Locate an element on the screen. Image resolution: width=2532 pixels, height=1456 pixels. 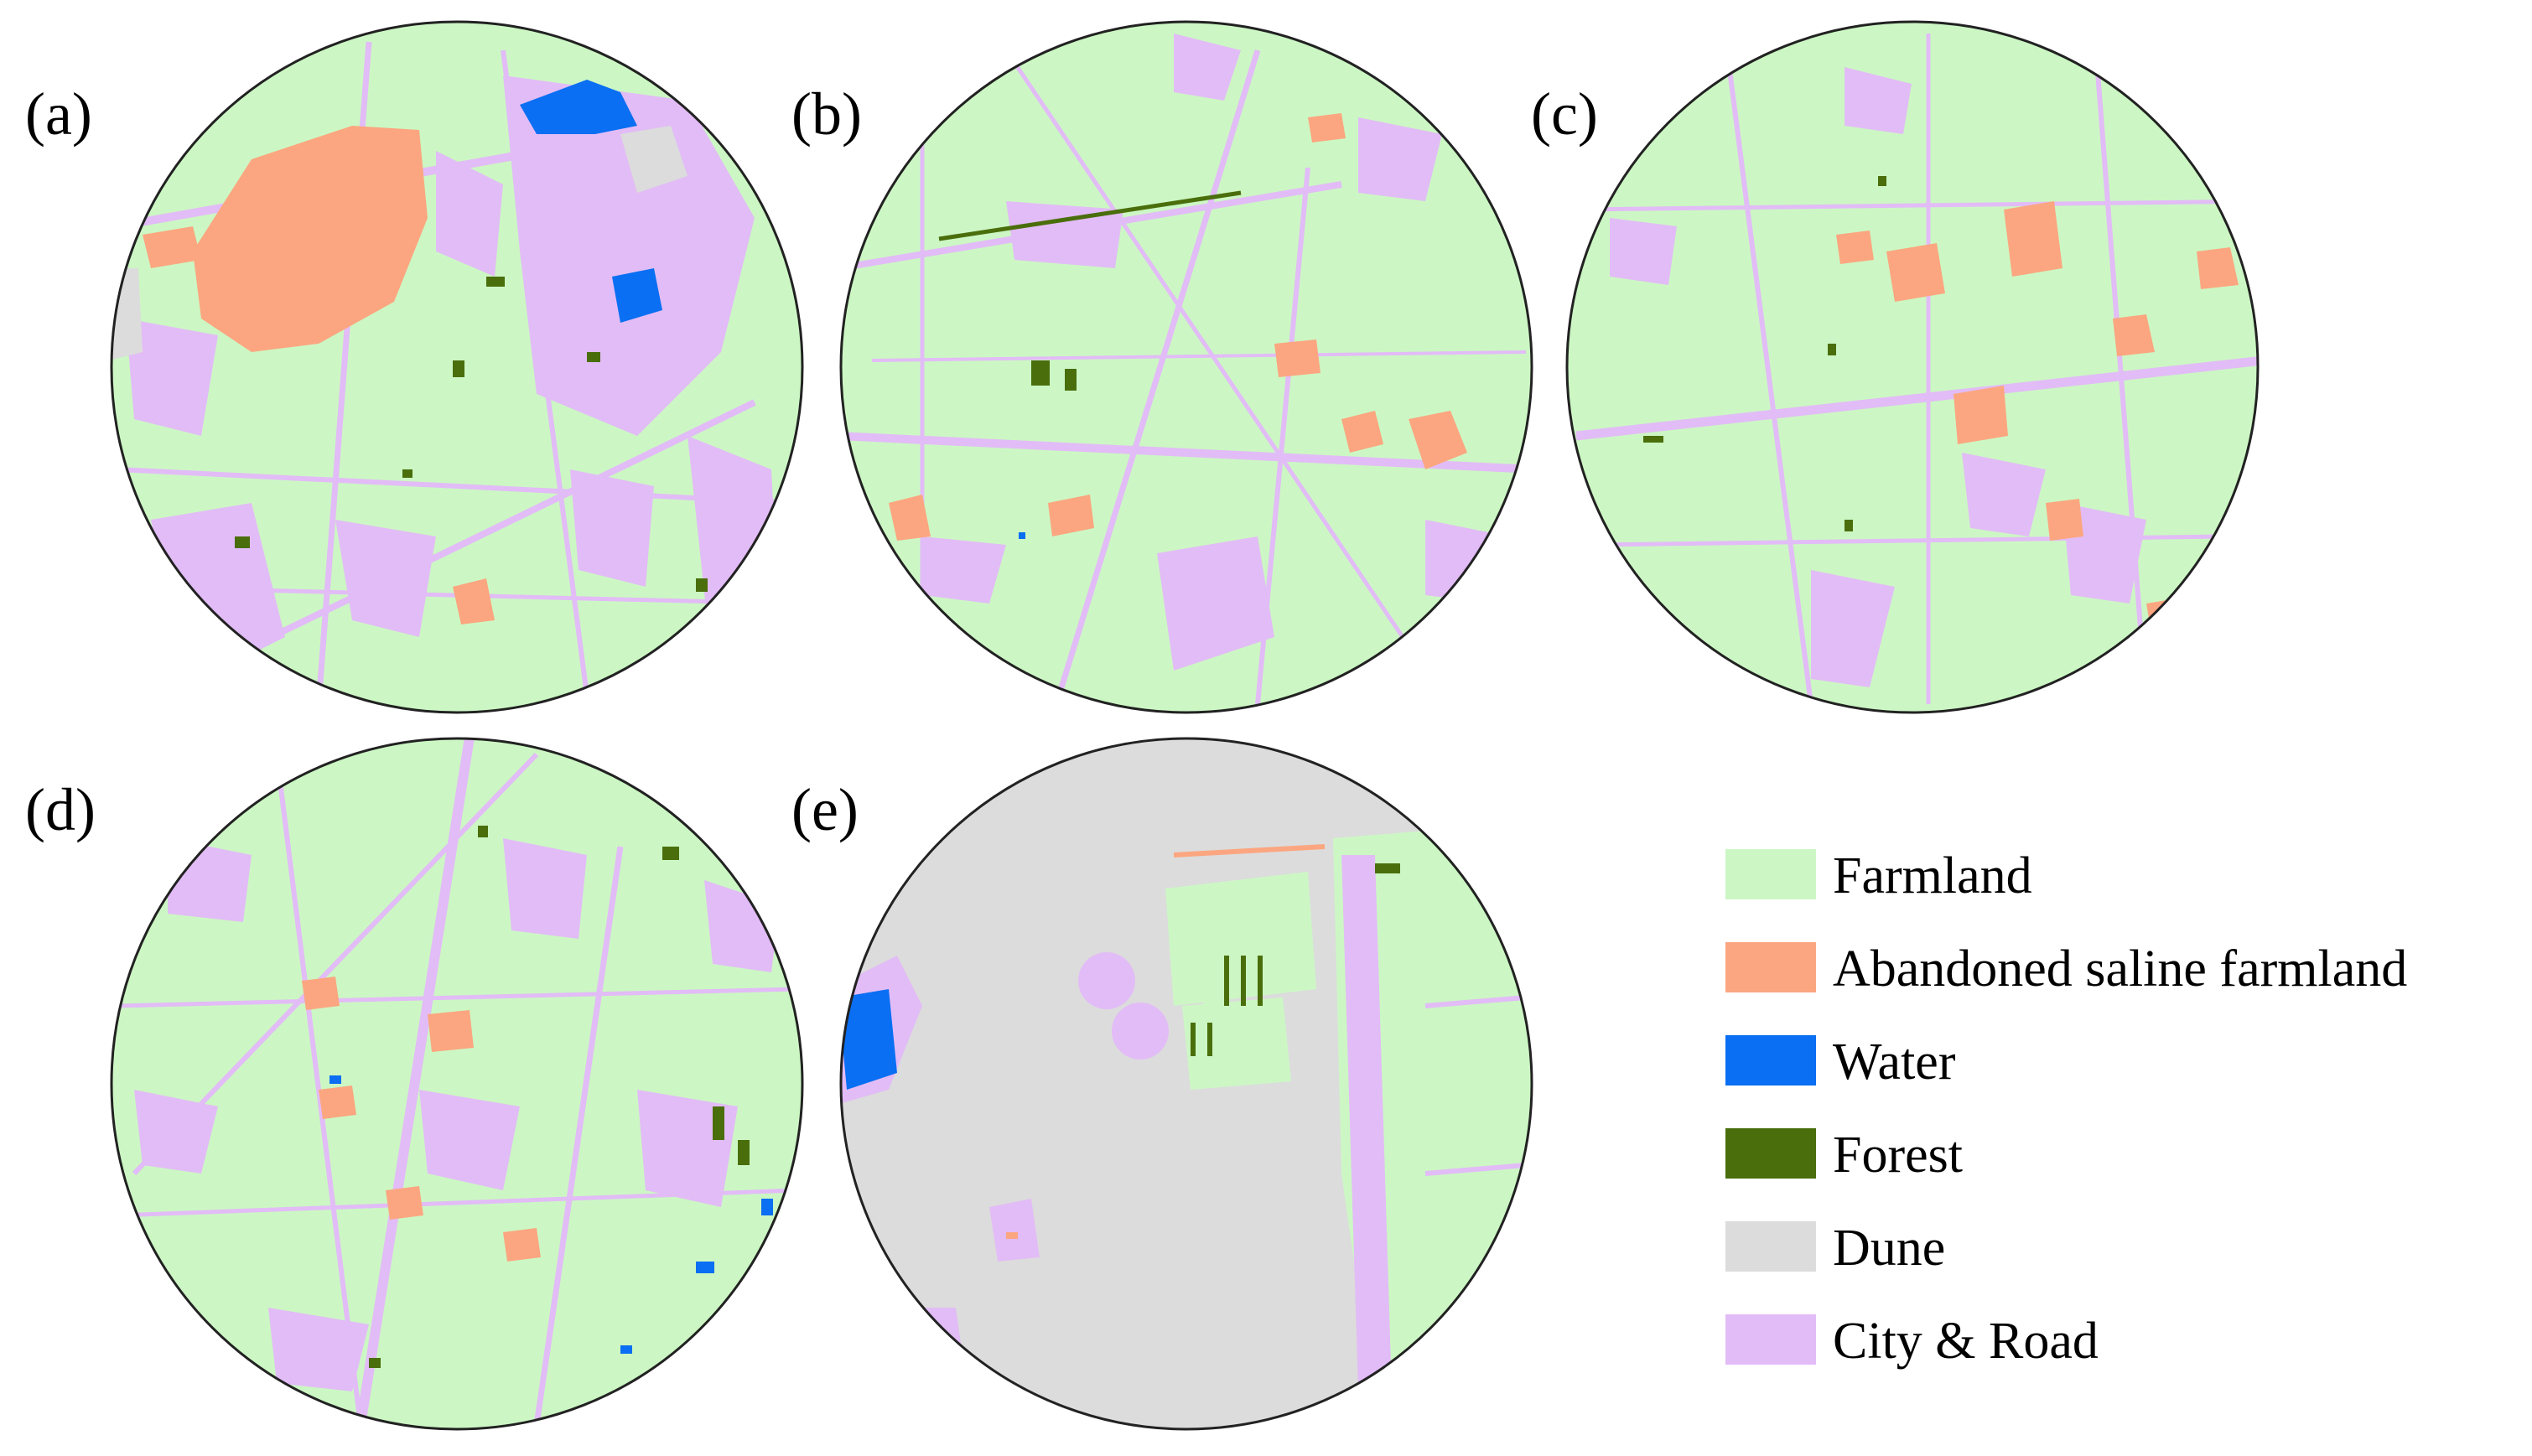
map-panel-d is located at coordinates (457, 1083).